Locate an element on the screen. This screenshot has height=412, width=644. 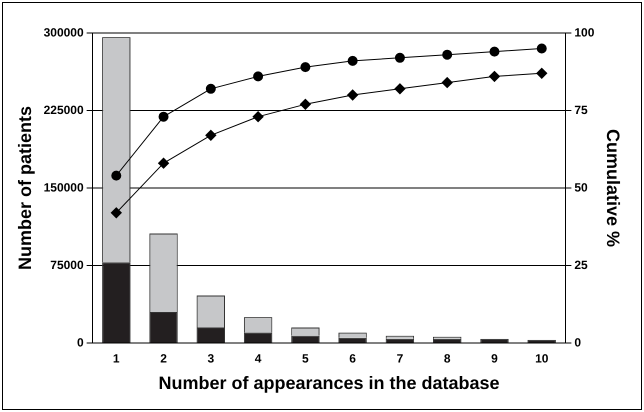
y2-tick-label: 25 is located at coordinates (581, 265).